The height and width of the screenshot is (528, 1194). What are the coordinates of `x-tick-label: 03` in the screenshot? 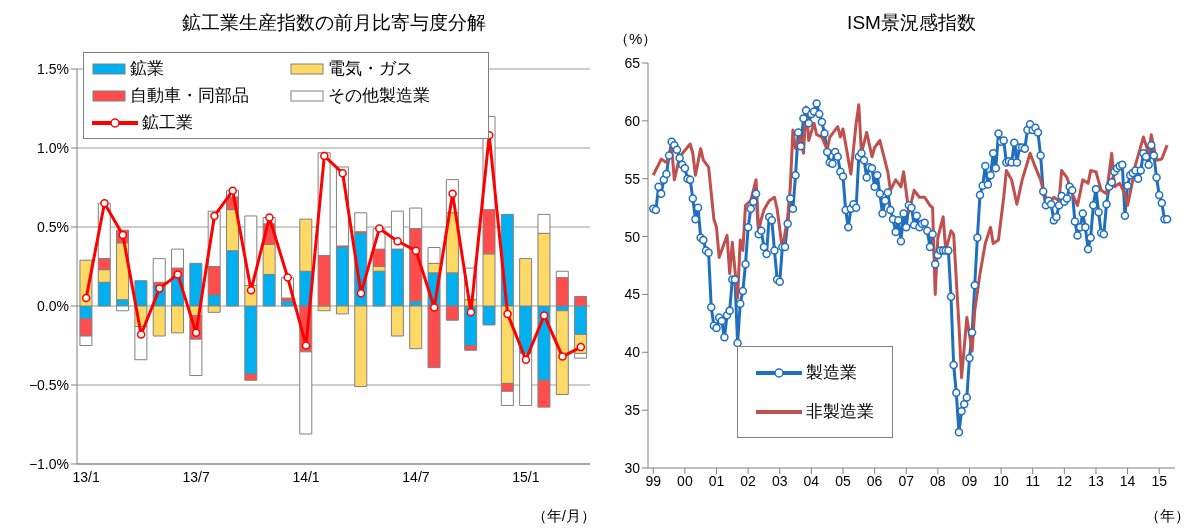 It's located at (779, 480).